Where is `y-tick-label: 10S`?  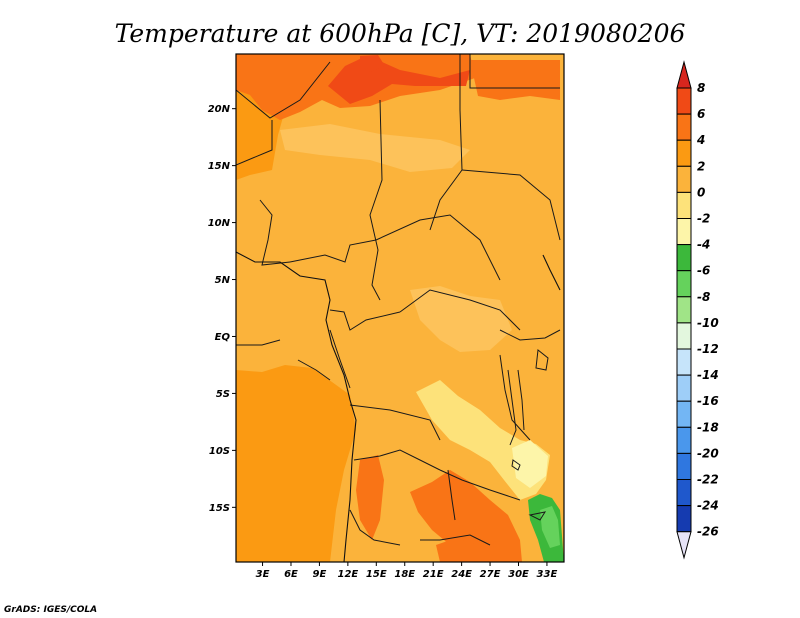
y-tick-label: 10S is located at coordinates (219, 451).